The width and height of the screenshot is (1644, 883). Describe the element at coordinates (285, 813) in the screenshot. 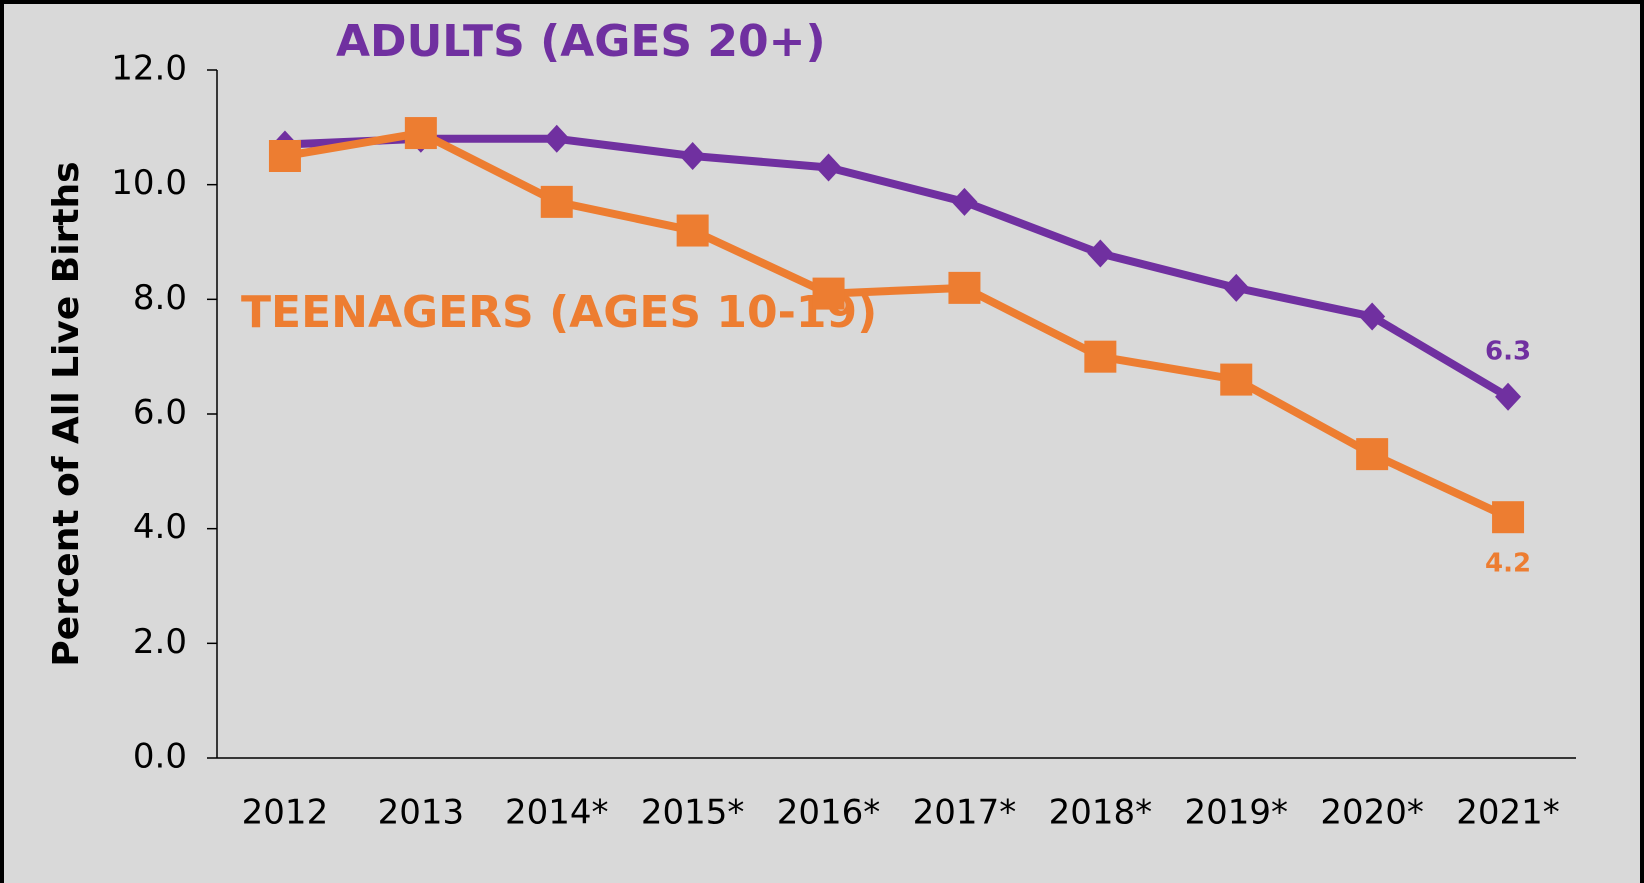

I see `x-tick-label: 2012` at that location.